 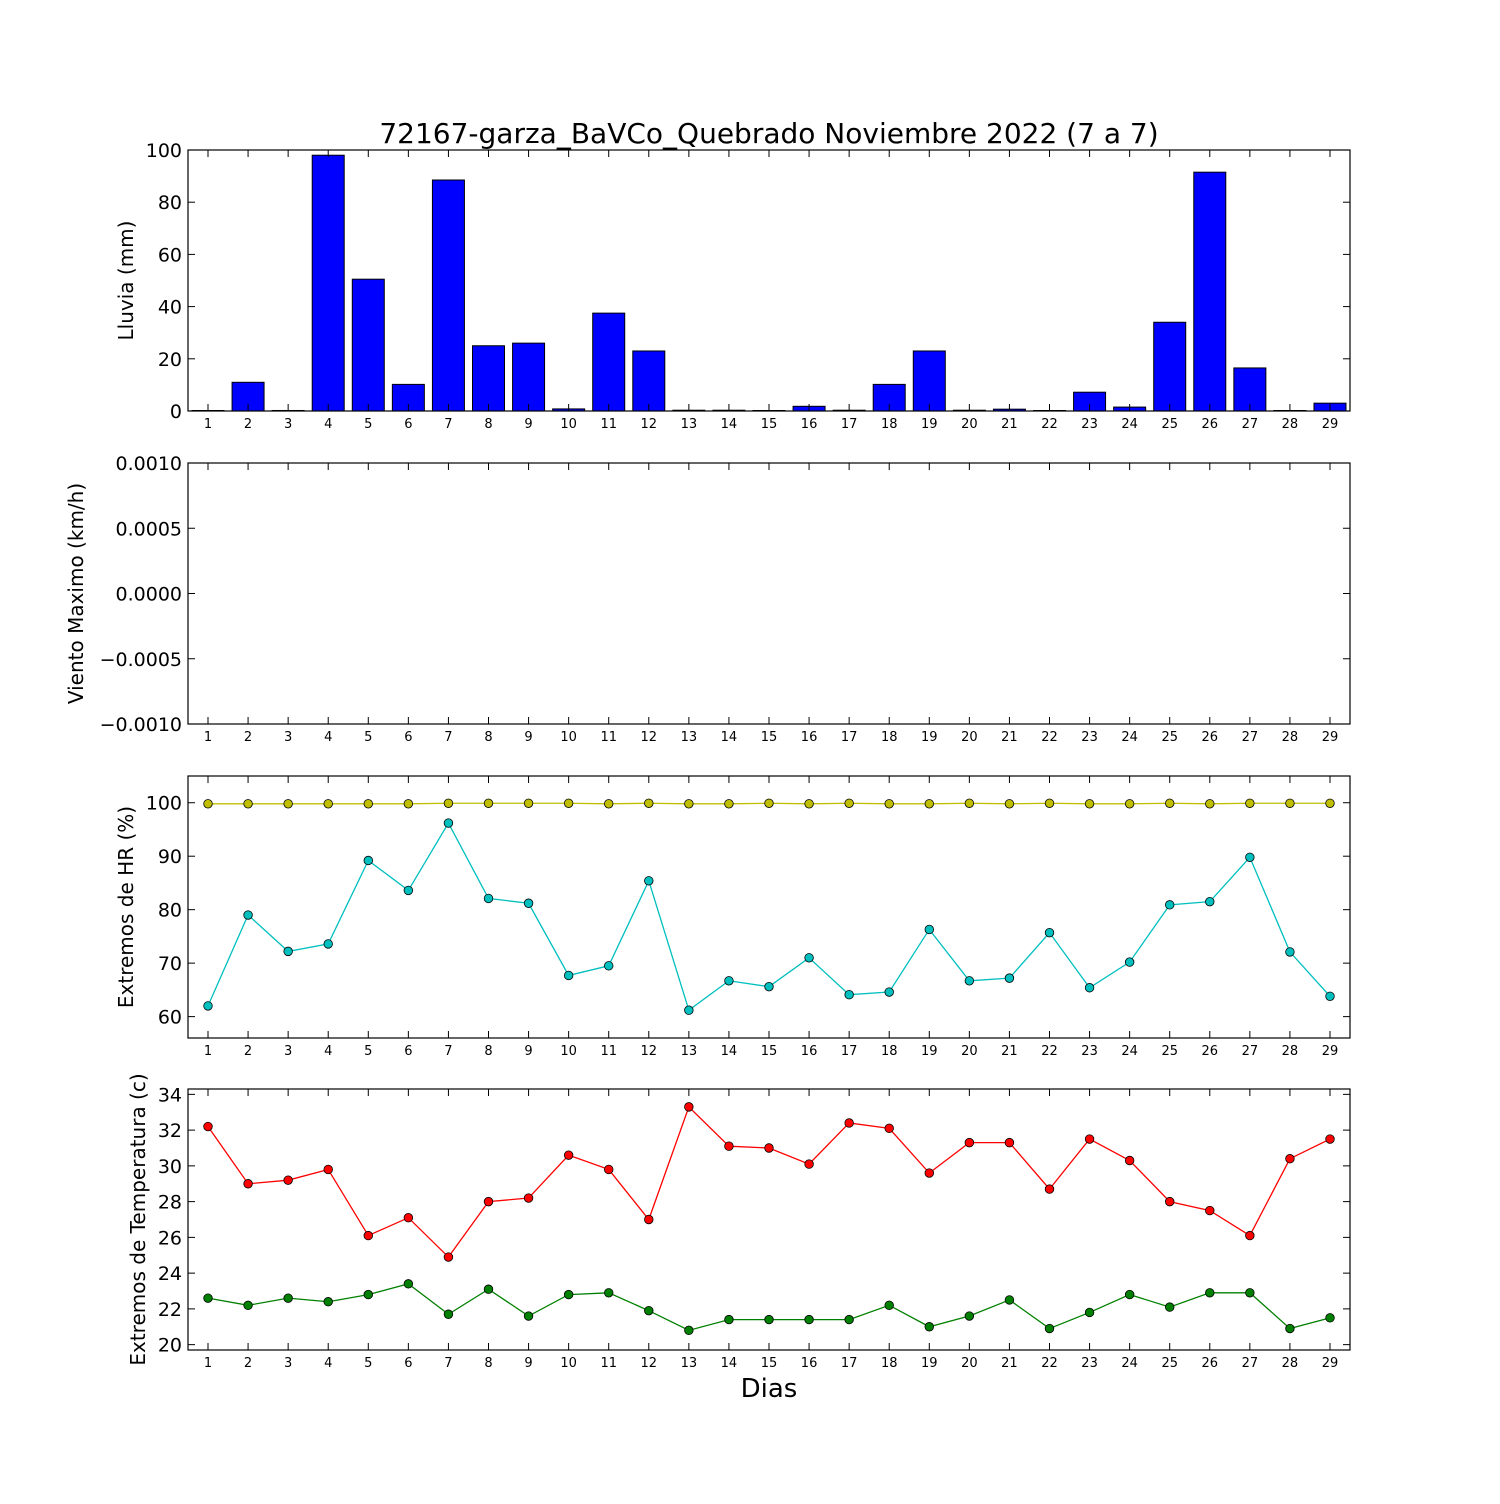 I want to click on x-tick-label: 8, so click(x=488, y=1363).